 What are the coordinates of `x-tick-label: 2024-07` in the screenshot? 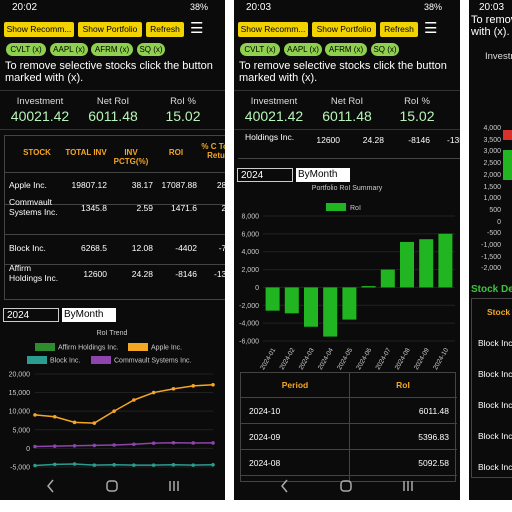 It's located at (384, 359).